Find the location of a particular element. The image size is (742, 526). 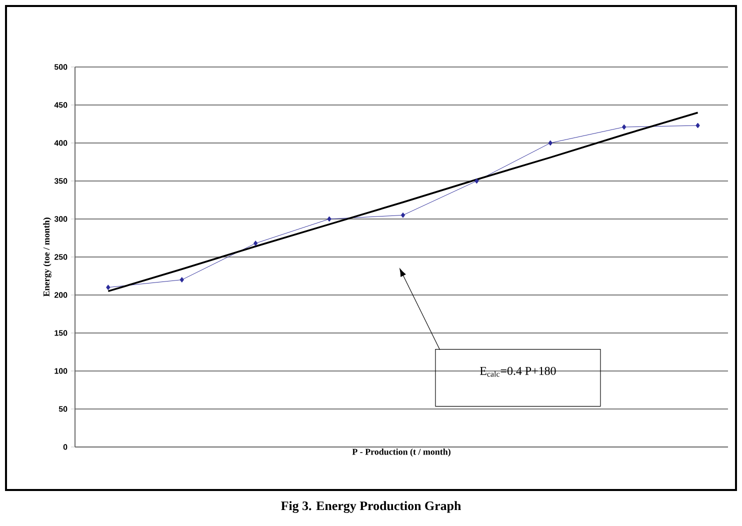

x-axis-title: P - Production (t / month) is located at coordinates (401, 452).